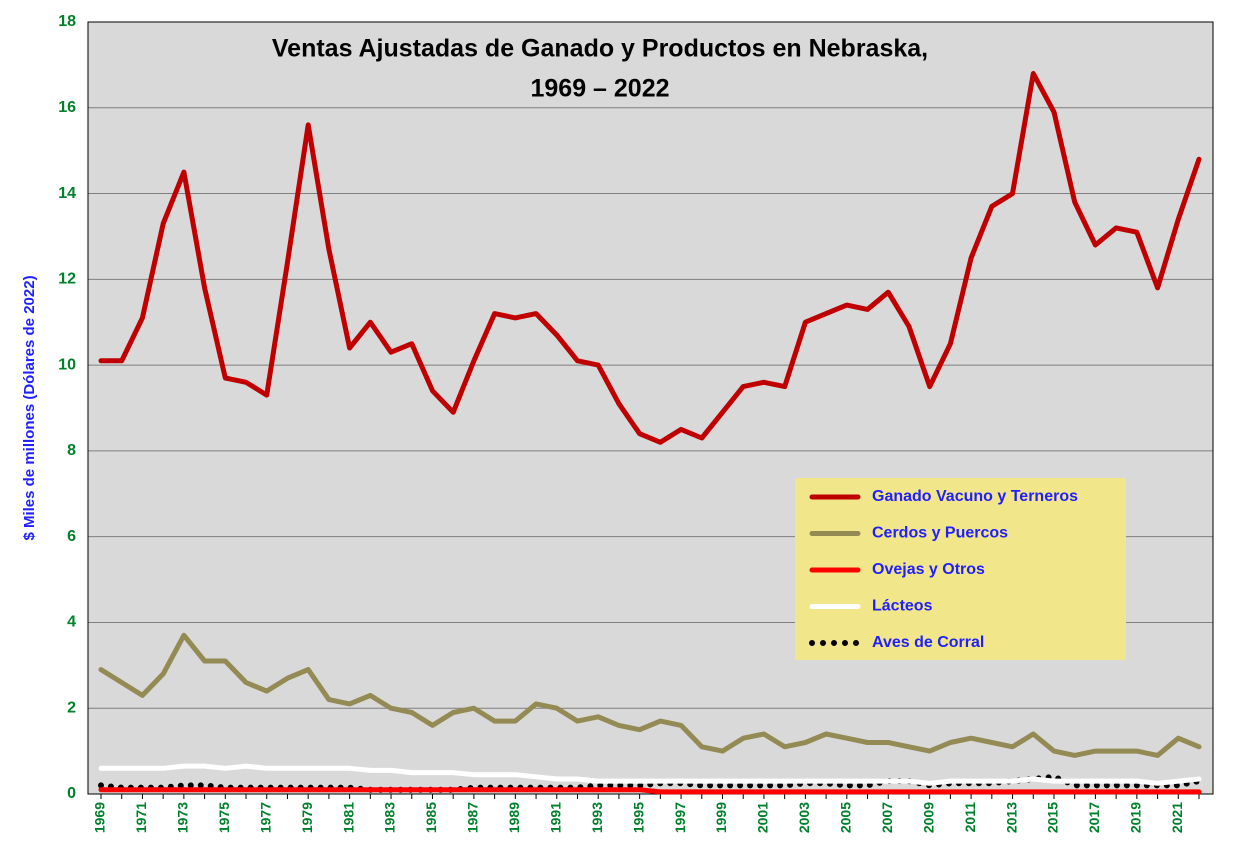  I want to click on x-tick-label: 2007, so click(887, 817).